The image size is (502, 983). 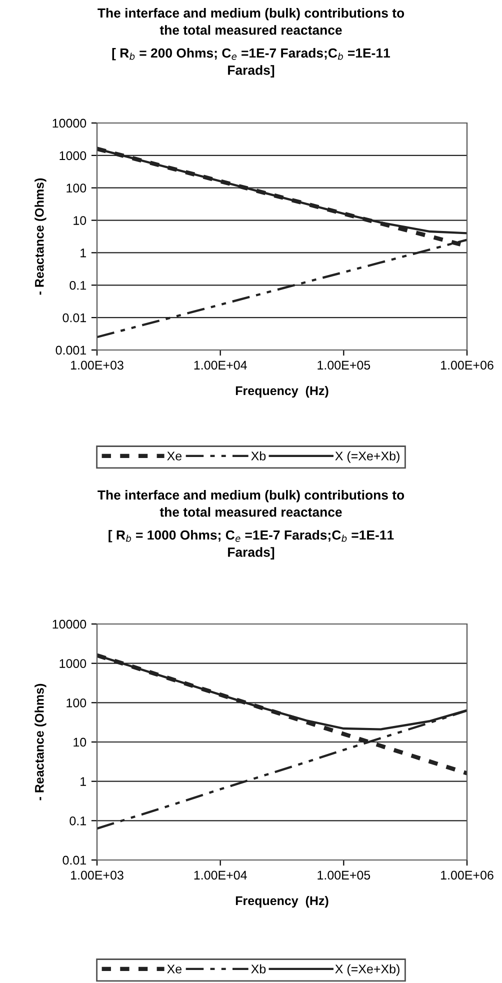 I want to click on y-tick-label: 0.001, so click(x=71, y=350).